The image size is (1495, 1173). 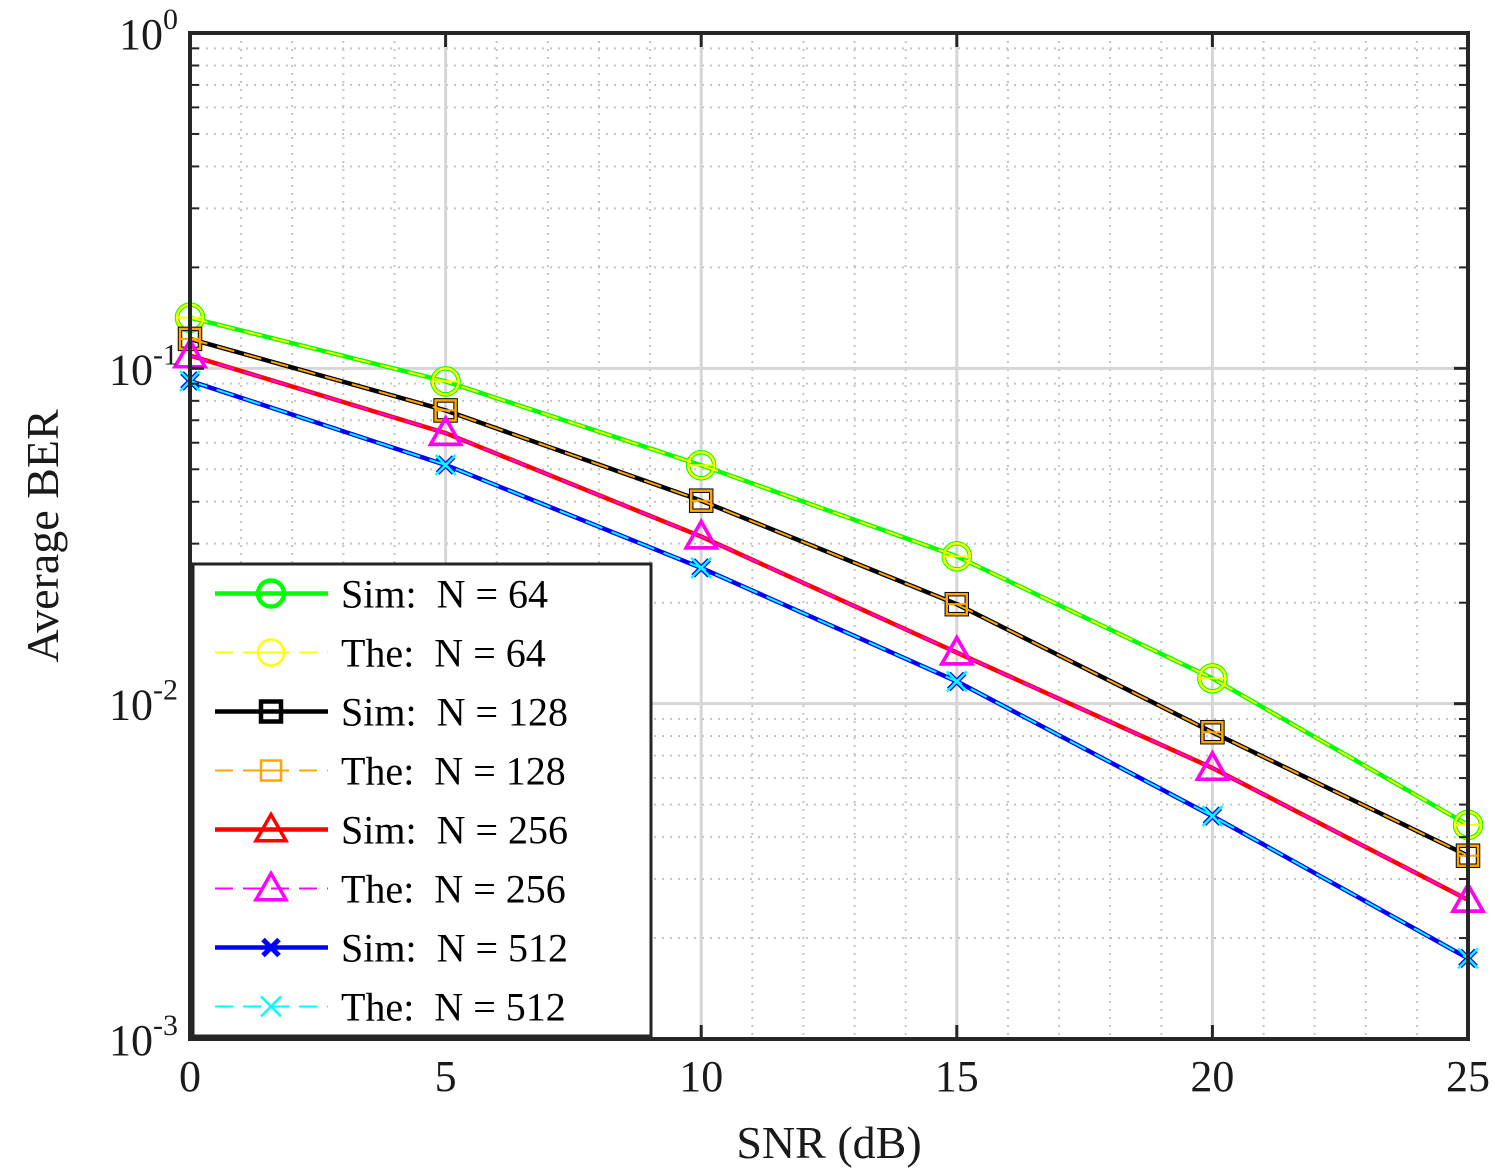 What do you see at coordinates (143, 1037) in the screenshot?
I see `y-tick-label: 10⁻³` at bounding box center [143, 1037].